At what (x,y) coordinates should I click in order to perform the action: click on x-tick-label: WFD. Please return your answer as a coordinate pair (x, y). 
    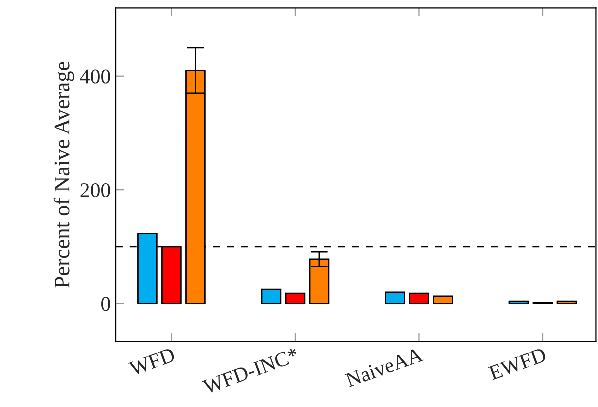
    Looking at the image, I should click on (152, 362).